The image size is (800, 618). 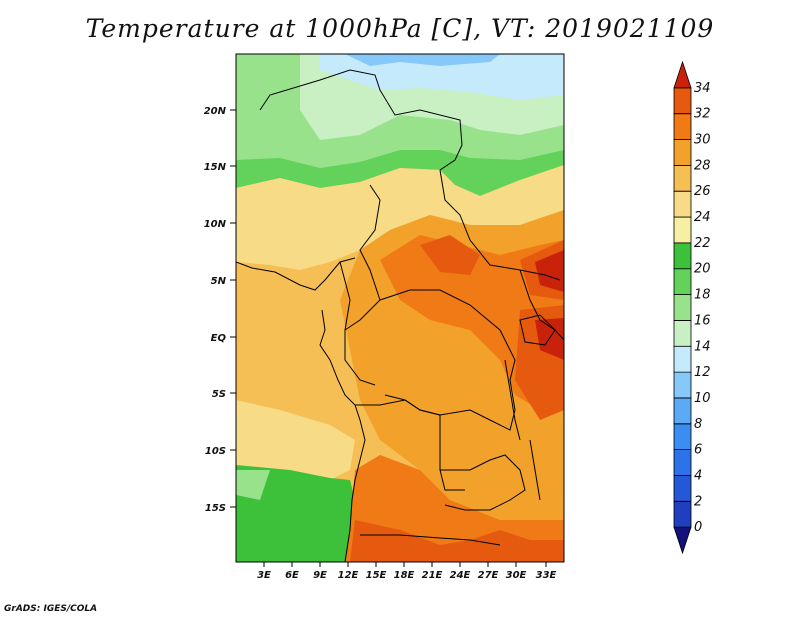 I want to click on border-east, so click(x=541, y=305).